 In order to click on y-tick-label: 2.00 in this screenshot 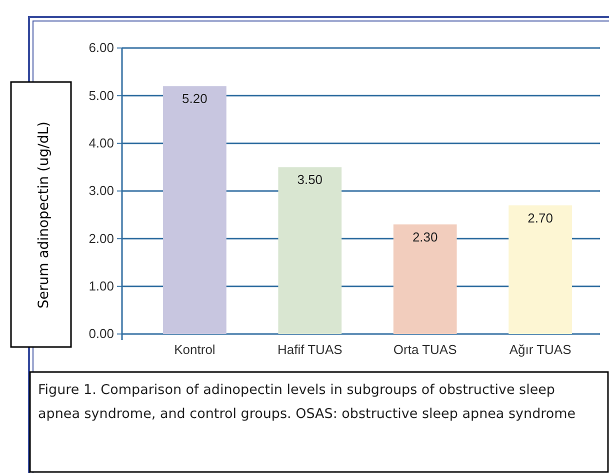, I will do `click(101, 238)`.